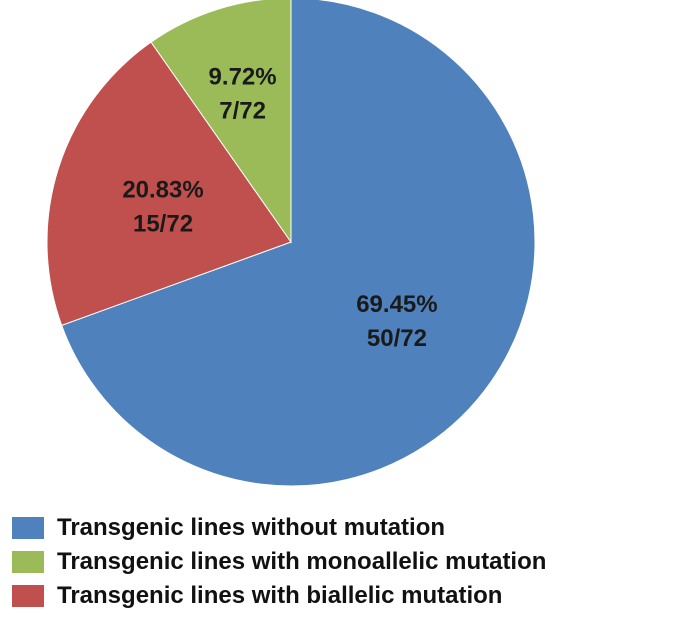  Describe the element at coordinates (280, 595) in the screenshot. I see `legend-label-biallelic-mutation: Transgenic lines with biallelic mutation` at that location.